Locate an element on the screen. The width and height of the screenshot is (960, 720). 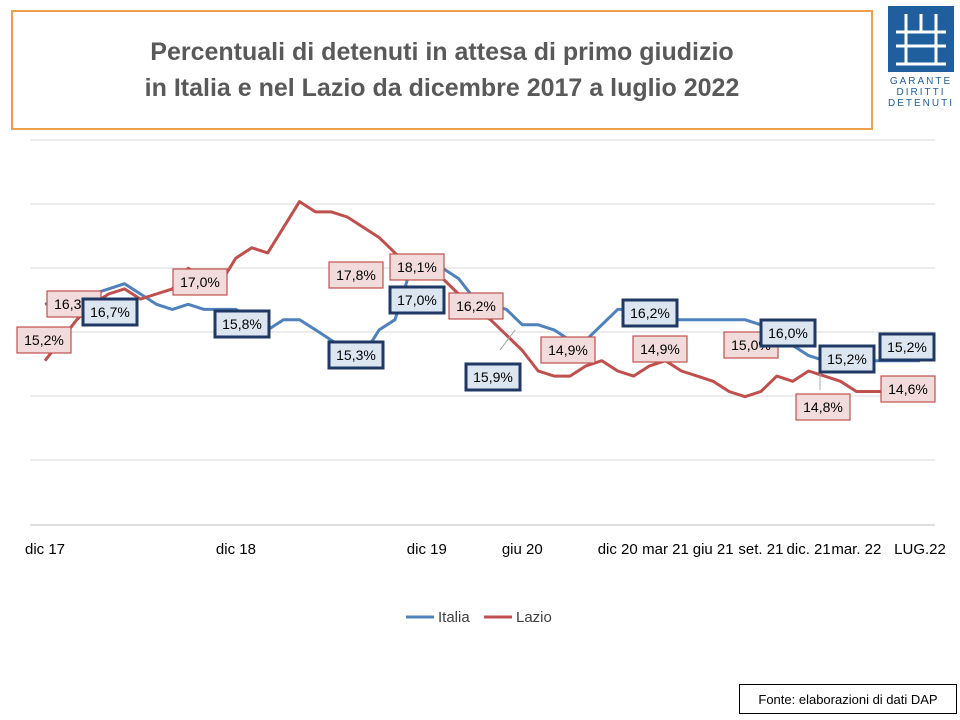
x-tick-label: dic 17 is located at coordinates (45, 549).